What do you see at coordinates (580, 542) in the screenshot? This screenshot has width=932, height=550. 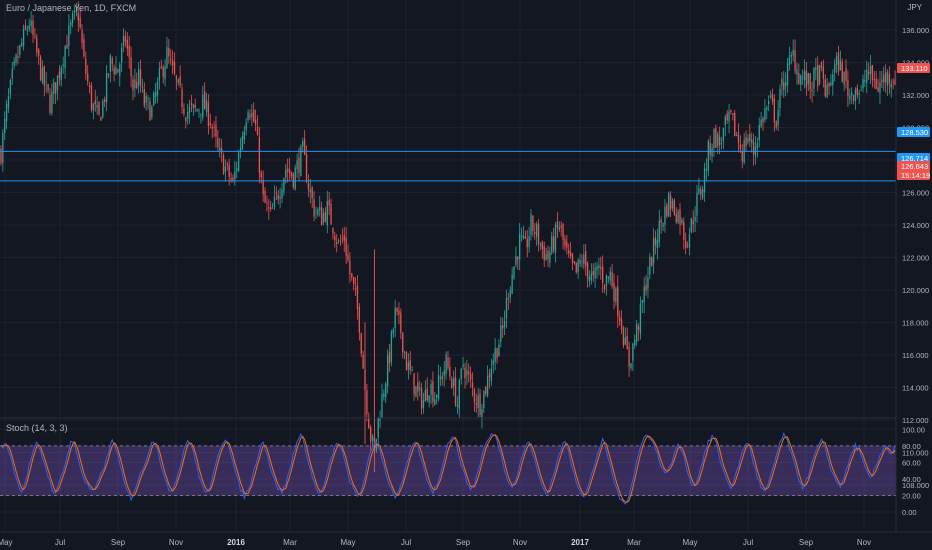 I see `time-axis-label: 2017` at bounding box center [580, 542].